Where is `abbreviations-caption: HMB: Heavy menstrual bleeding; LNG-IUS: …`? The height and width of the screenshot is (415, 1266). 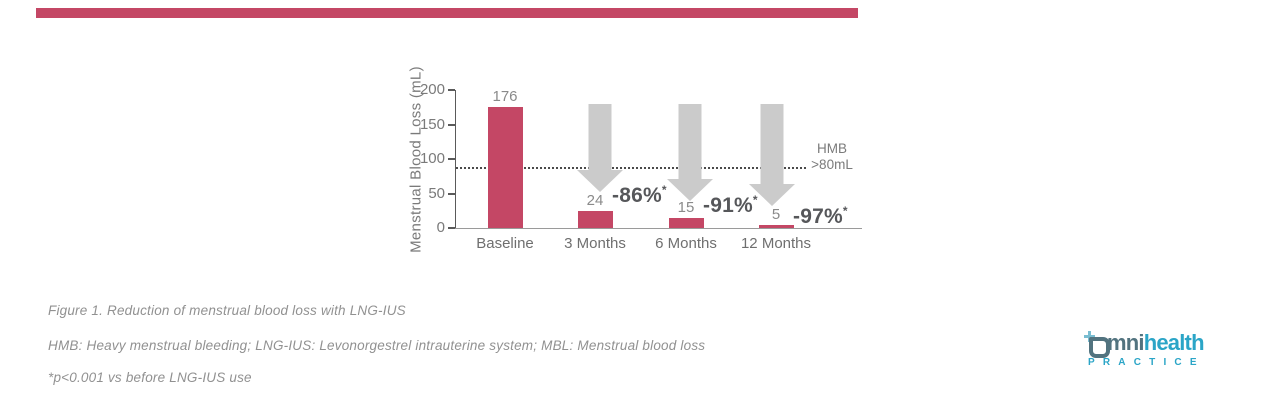 abbreviations-caption: HMB: Heavy menstrual bleeding; LNG-IUS: … is located at coordinates (377, 345).